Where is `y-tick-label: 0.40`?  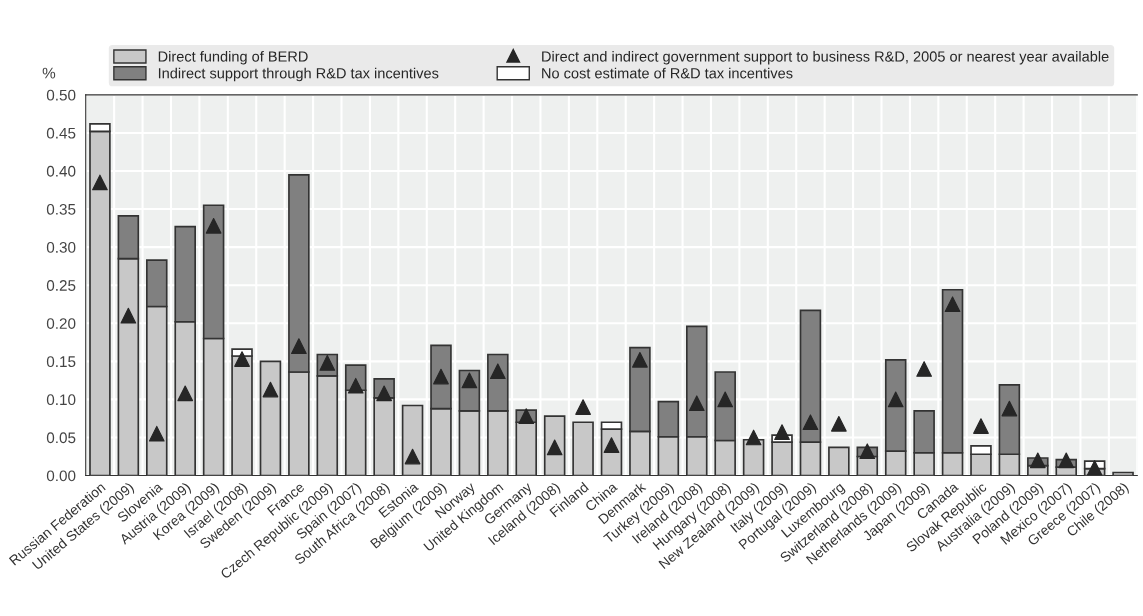
y-tick-label: 0.40 is located at coordinates (61, 171).